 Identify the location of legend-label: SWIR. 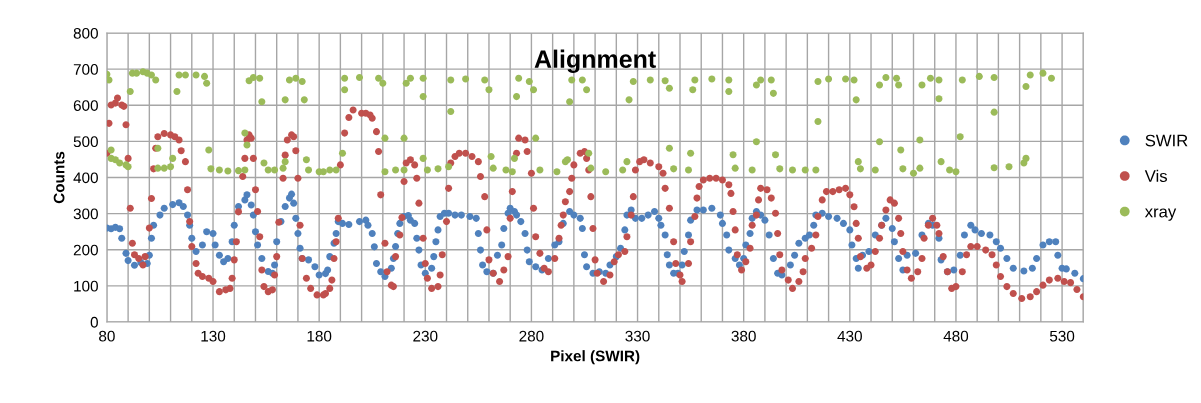
(1166, 140).